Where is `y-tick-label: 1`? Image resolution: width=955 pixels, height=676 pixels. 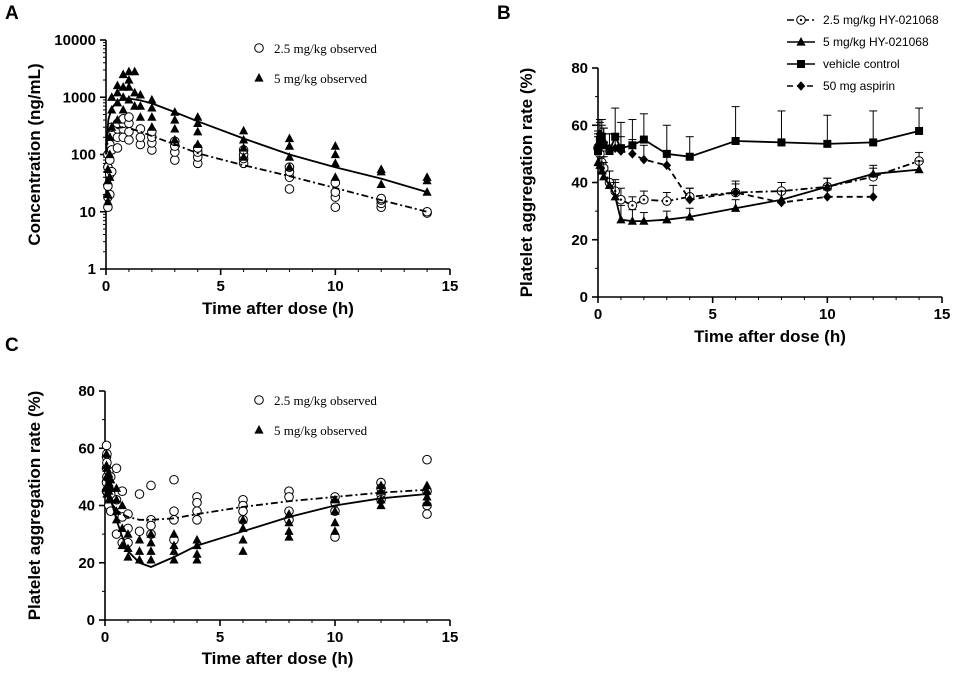
y-tick-label: 1 is located at coordinates (92, 269).